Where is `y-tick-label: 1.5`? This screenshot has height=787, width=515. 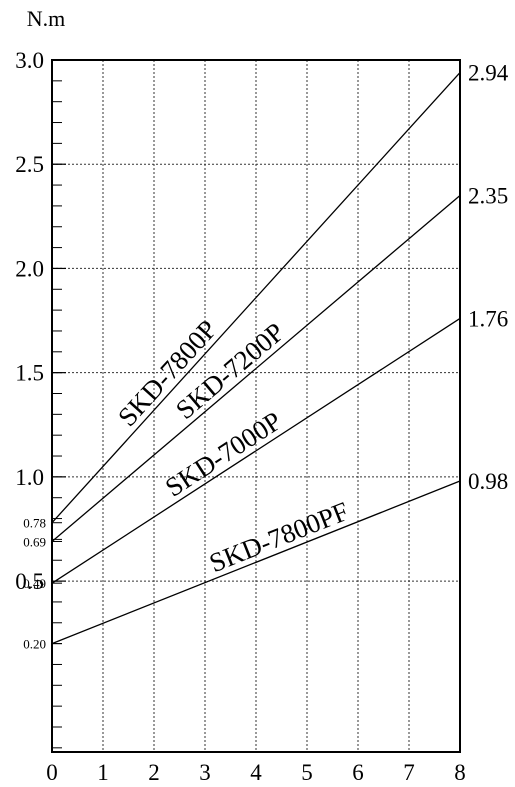 y-tick-label: 1.5 is located at coordinates (29, 373).